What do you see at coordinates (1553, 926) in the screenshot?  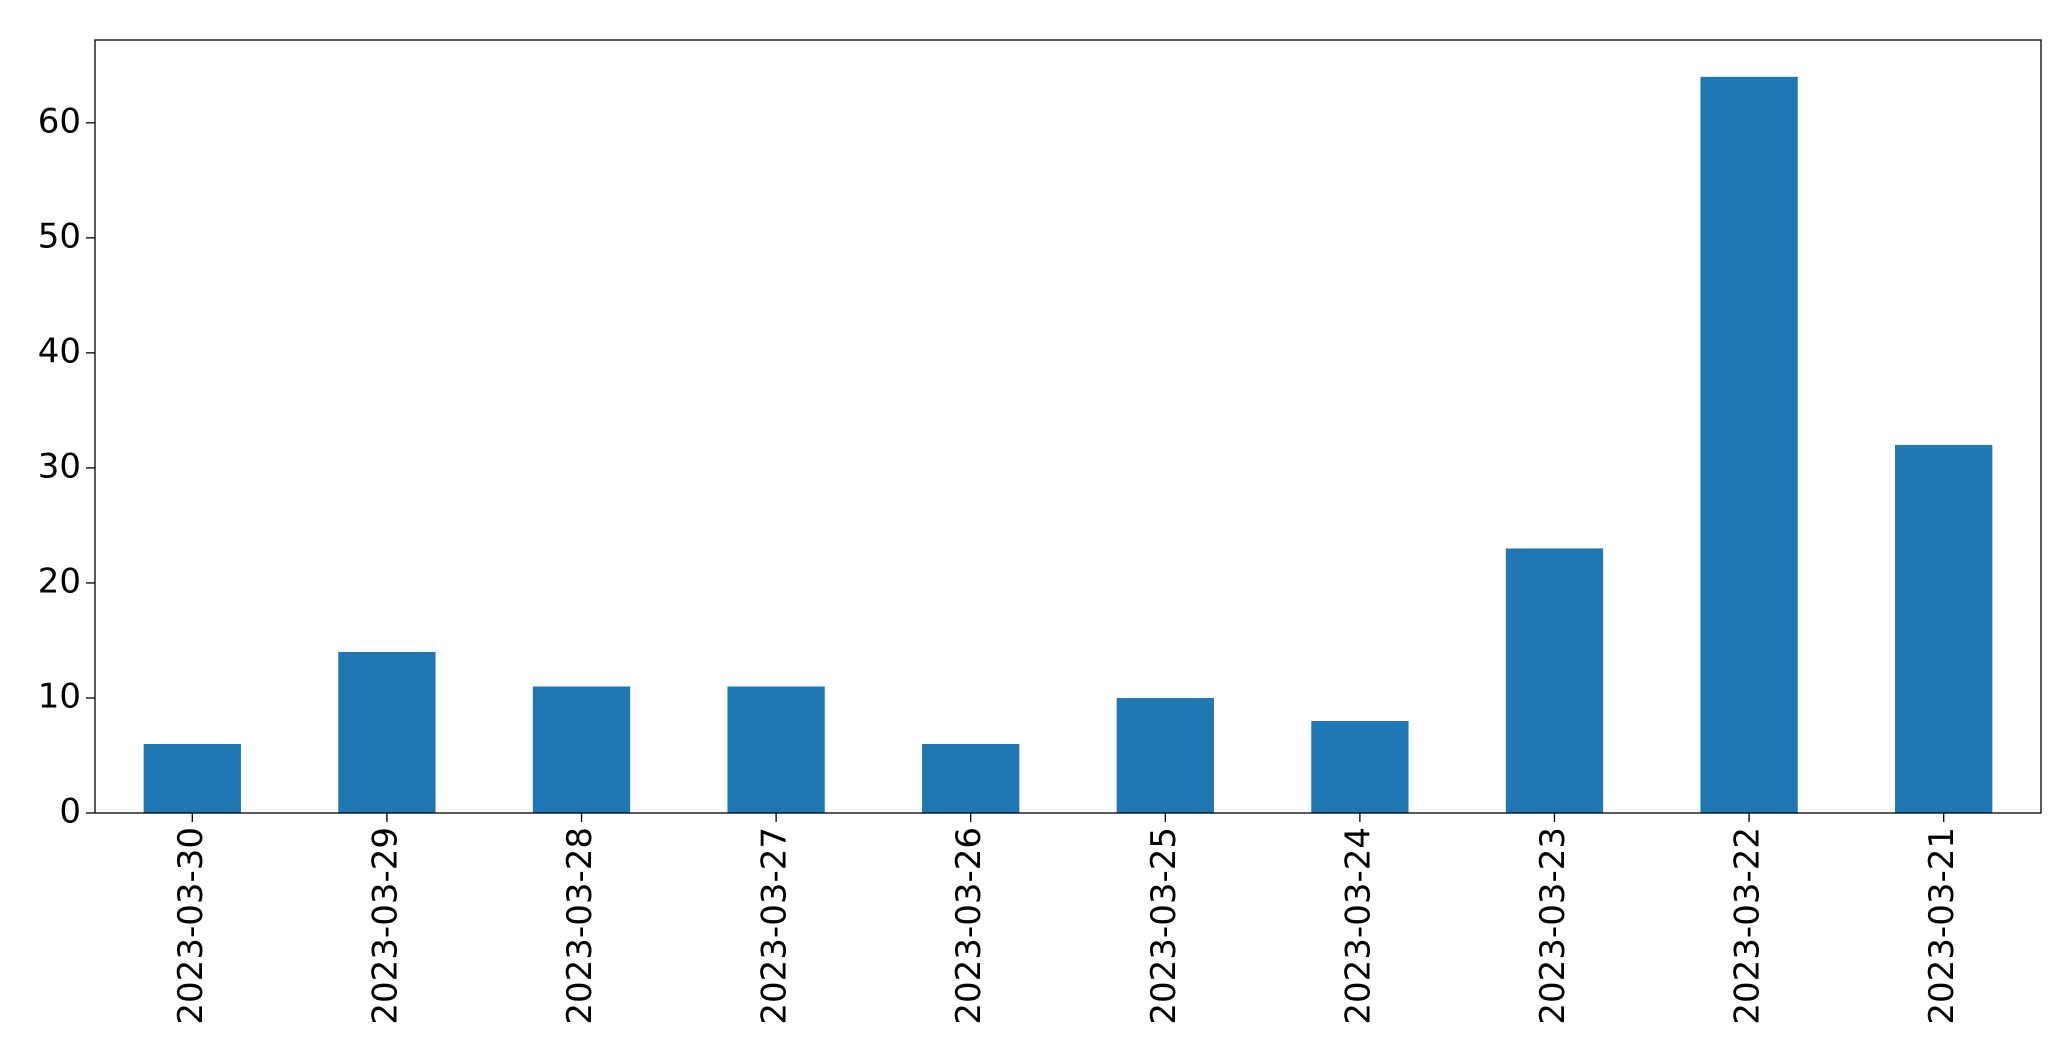 I see `x-tick-label: 2023-03-23` at bounding box center [1553, 926].